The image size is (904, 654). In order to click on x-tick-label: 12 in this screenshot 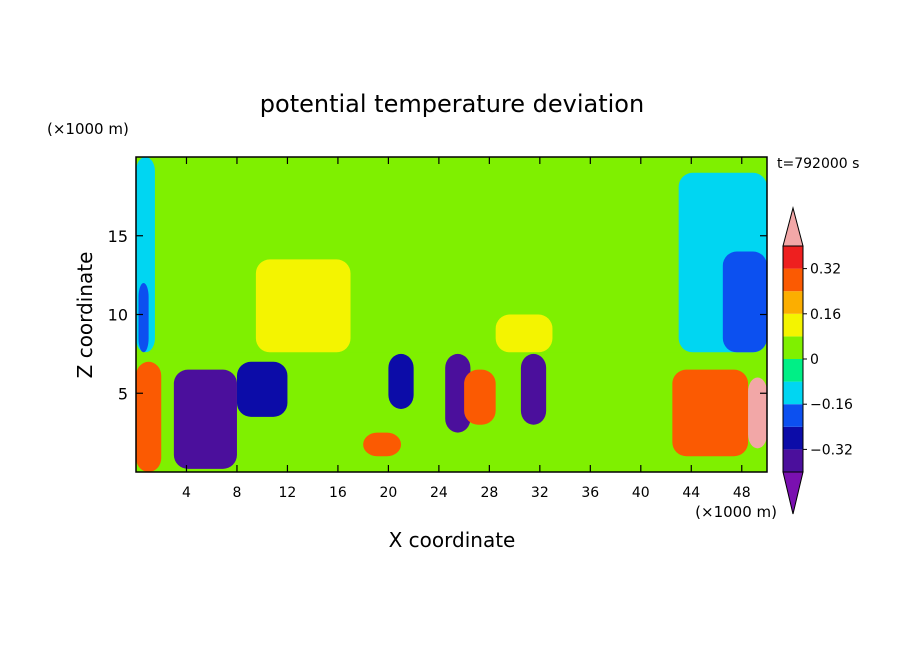, I will do `click(288, 493)`.